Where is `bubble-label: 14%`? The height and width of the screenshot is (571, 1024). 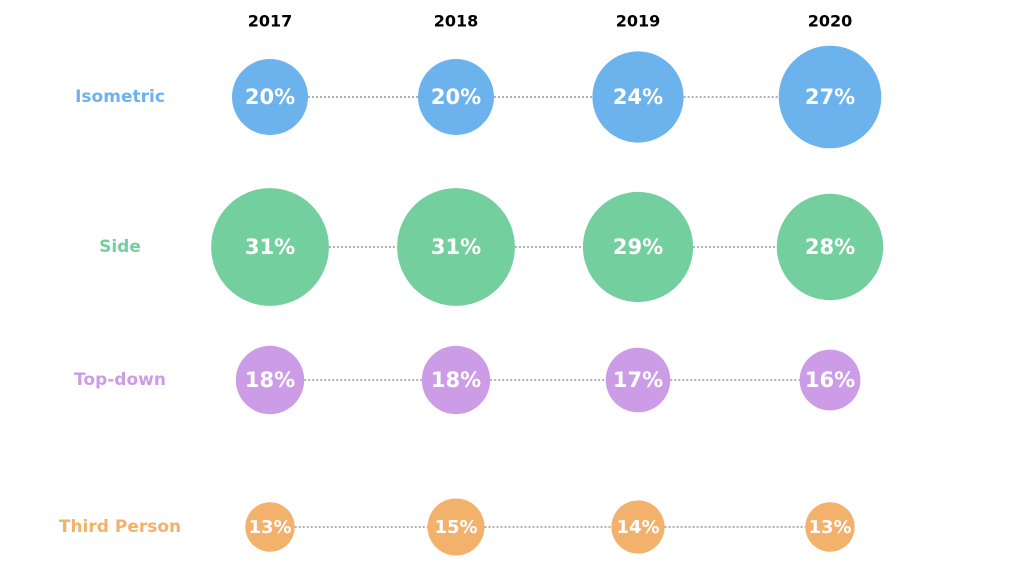 bubble-label: 14% is located at coordinates (637, 527).